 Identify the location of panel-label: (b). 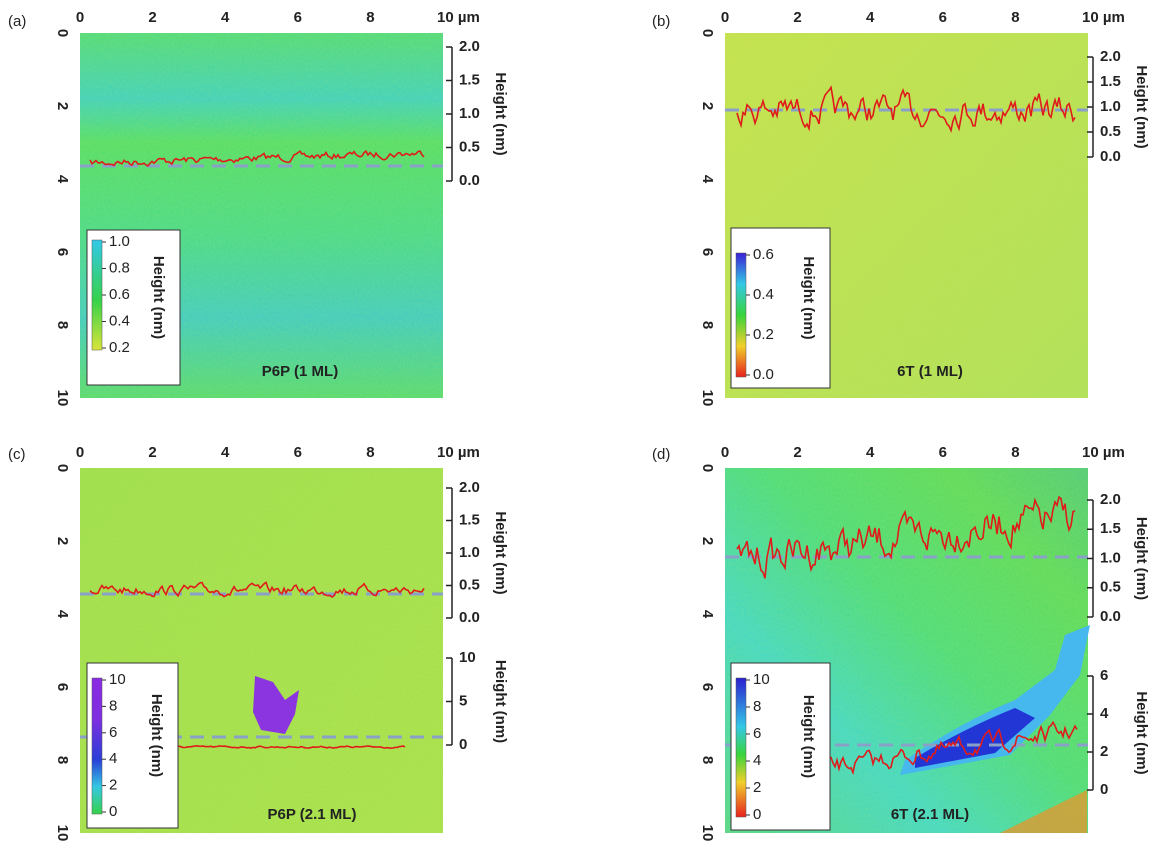
(661, 21).